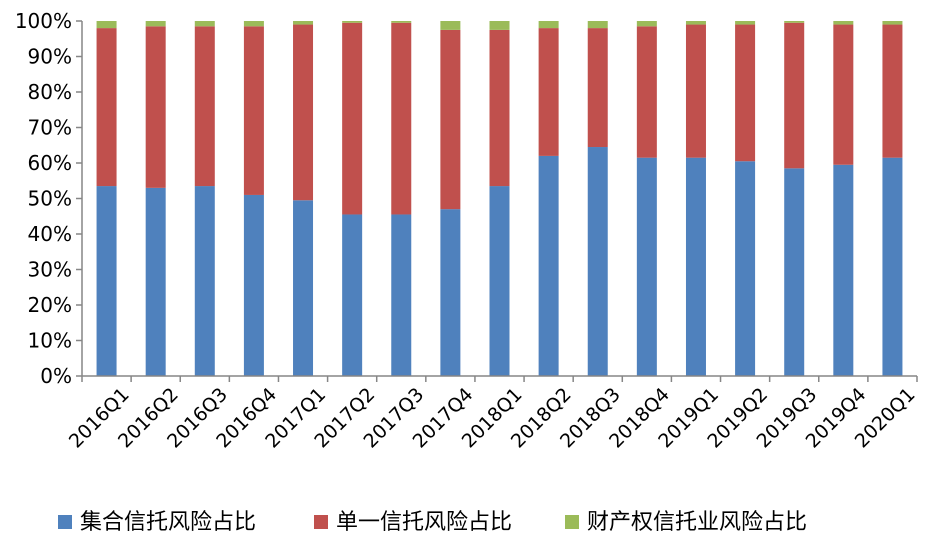  Describe the element at coordinates (352, 22) in the screenshot. I see `bar-segment-series-3-2017Q2` at that location.